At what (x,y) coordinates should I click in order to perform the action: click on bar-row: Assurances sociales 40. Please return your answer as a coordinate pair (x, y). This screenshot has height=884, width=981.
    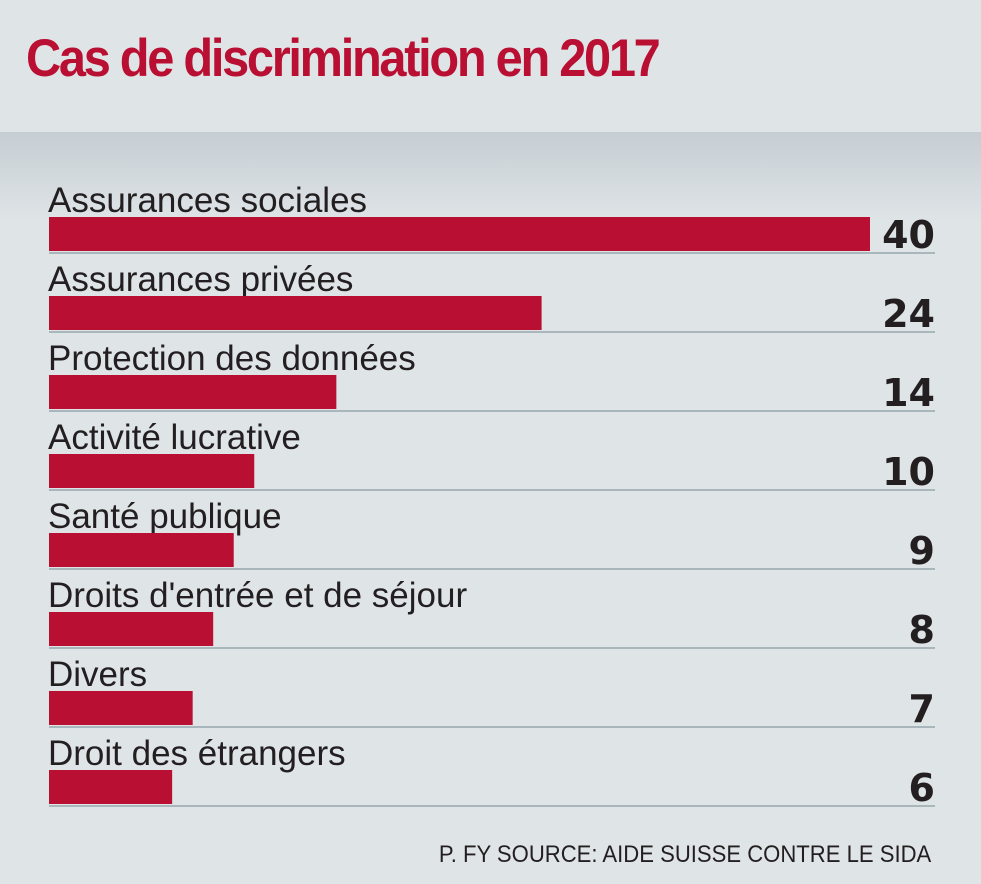
    Looking at the image, I should click on (491, 219).